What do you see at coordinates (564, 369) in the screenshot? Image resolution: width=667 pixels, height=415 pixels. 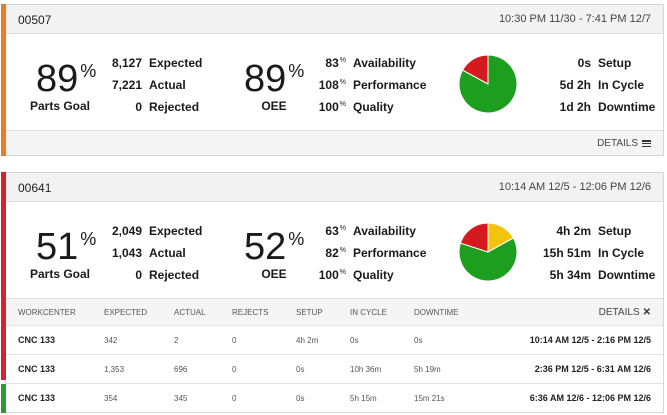 I see `row-time-range: 2:36 PM 12/5 - 6:31 AM 12/6` at bounding box center [564, 369].